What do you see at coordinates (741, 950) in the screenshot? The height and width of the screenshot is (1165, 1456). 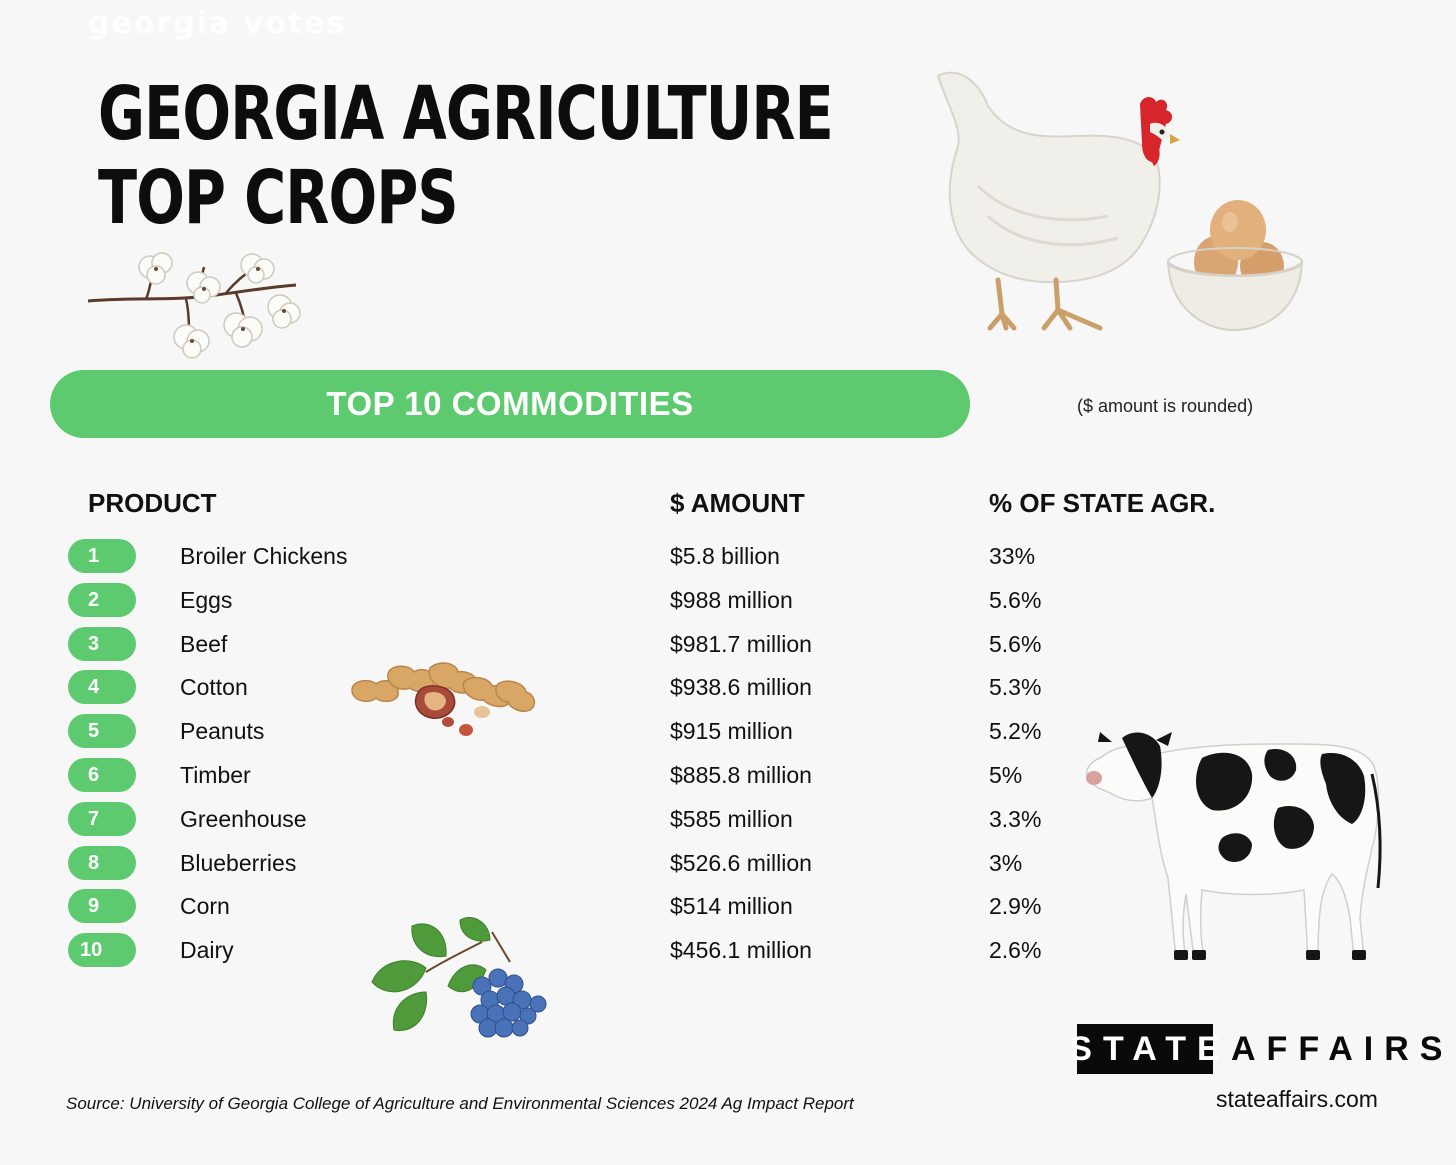 I see `amount-value: $456.1 million` at bounding box center [741, 950].